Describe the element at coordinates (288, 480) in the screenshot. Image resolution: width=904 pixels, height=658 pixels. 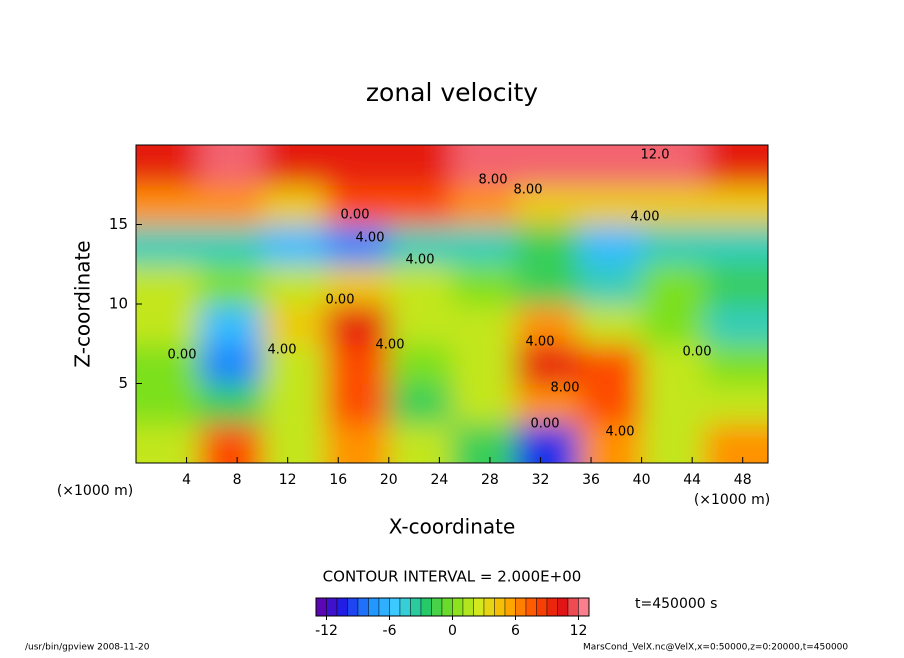
I see `x-tick-label: 12` at that location.